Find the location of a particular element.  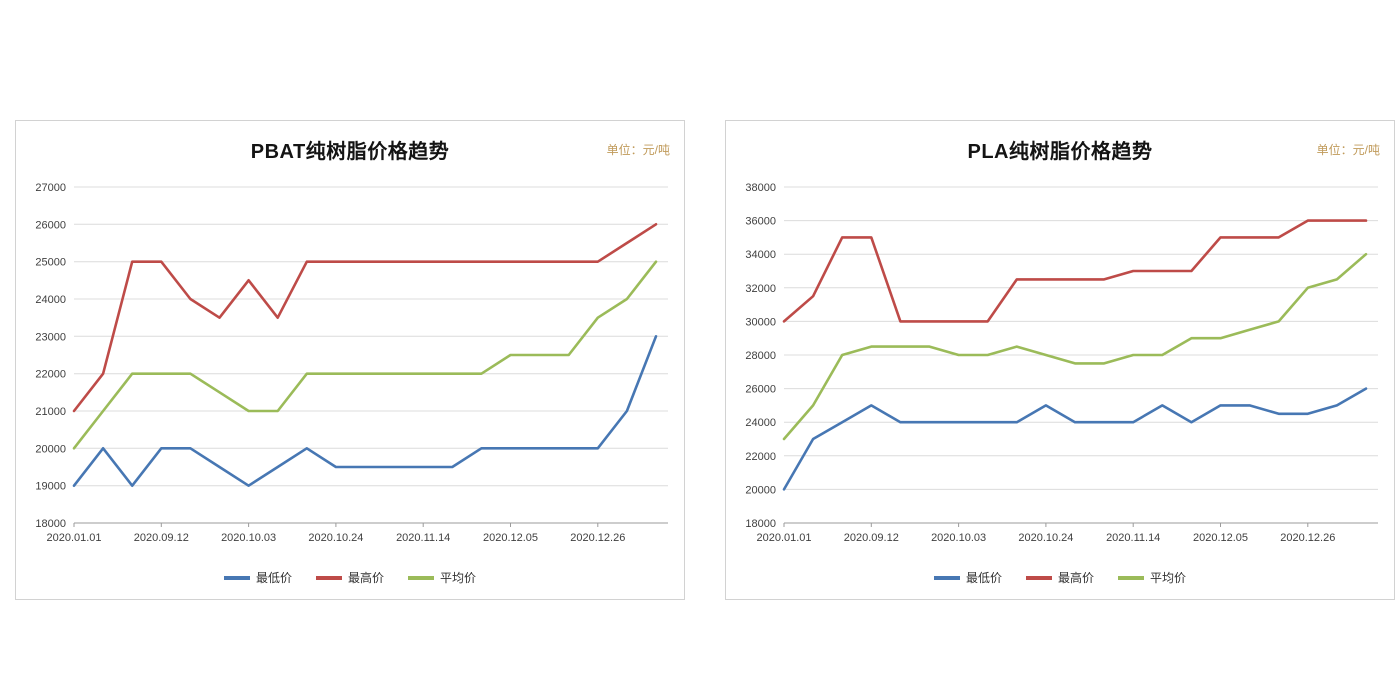

pbat-chart-title: PBAT纯树脂价格趋势 is located at coordinates (350, 152).